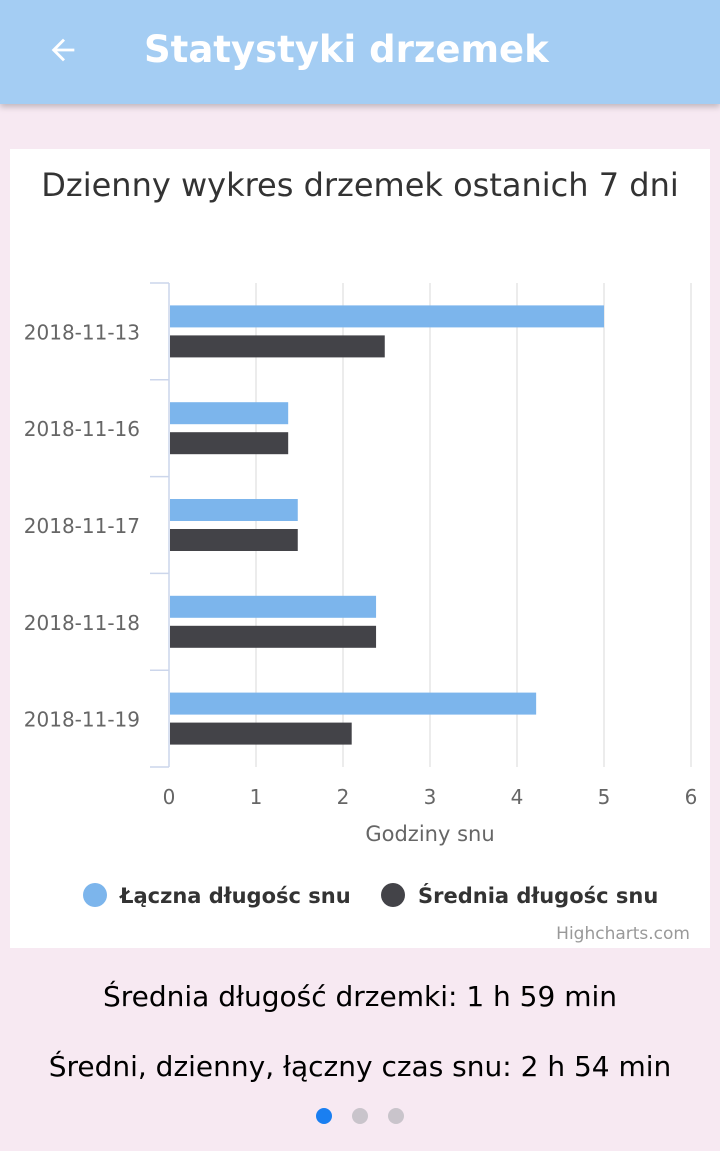 Image resolution: width=720 pixels, height=1151 pixels. I want to click on page-indicator, so click(360, 1117).